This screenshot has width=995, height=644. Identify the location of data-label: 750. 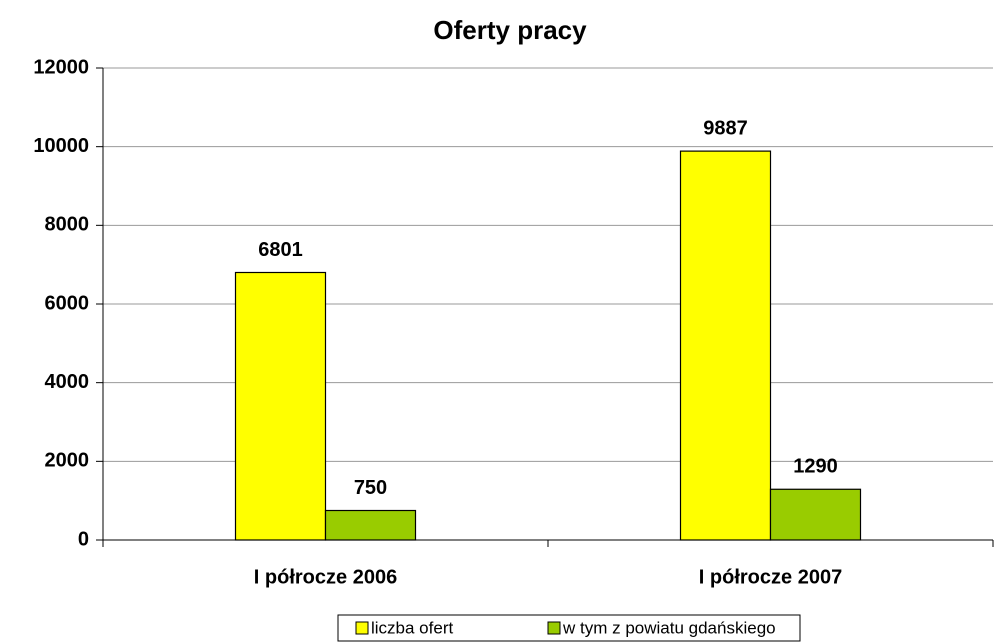
(370, 488).